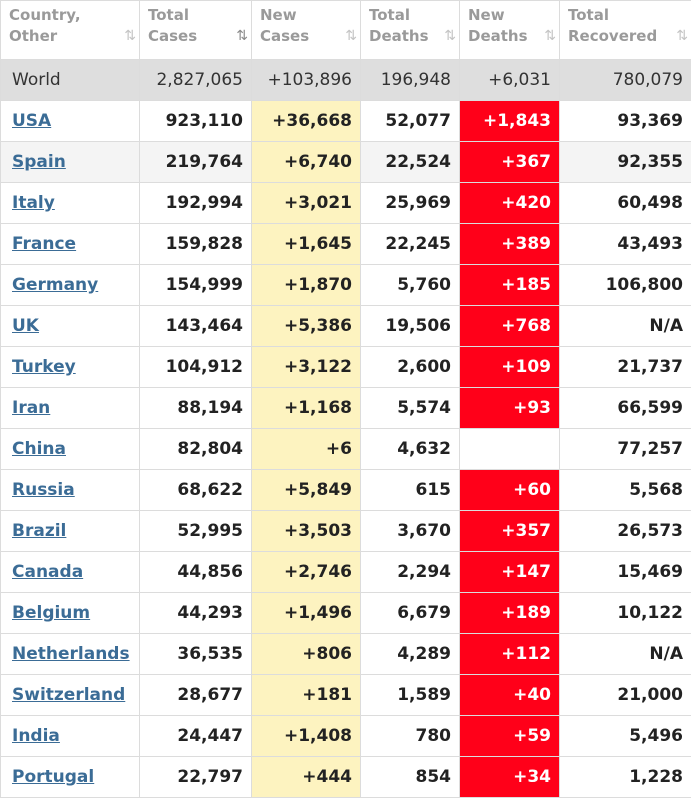 The width and height of the screenshot is (691, 798). I want to click on country-cell: France, so click(70, 244).